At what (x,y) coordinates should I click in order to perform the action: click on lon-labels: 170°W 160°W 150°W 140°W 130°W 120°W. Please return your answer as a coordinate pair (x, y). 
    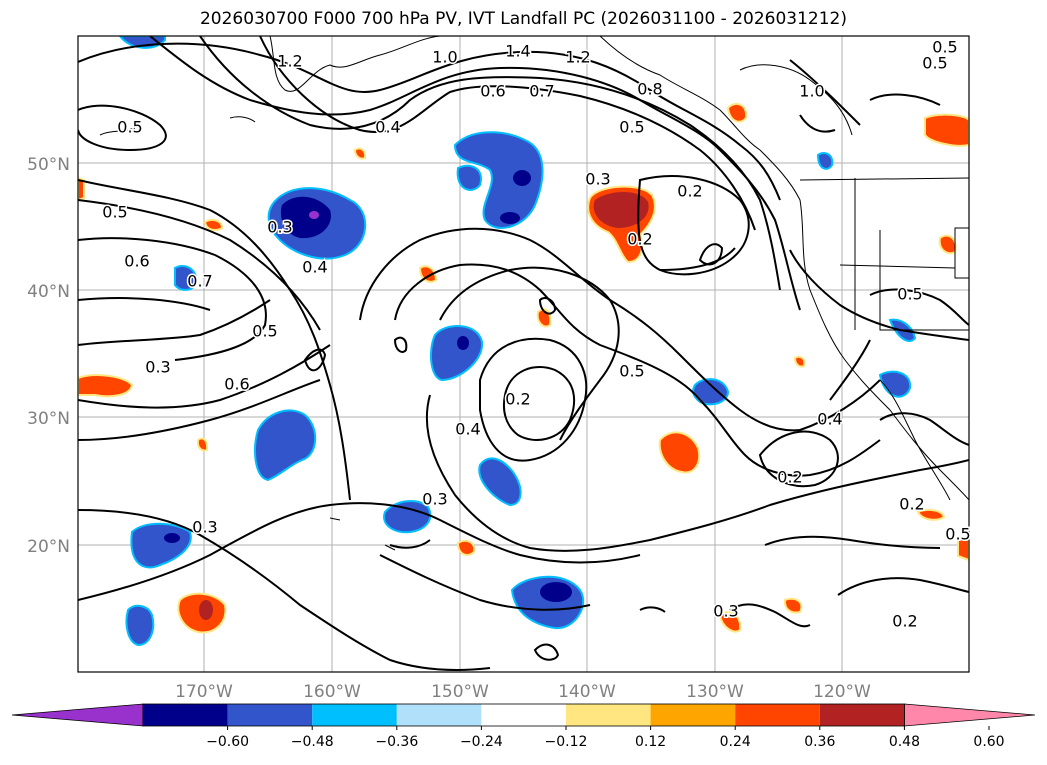
    Looking at the image, I should click on (523, 692).